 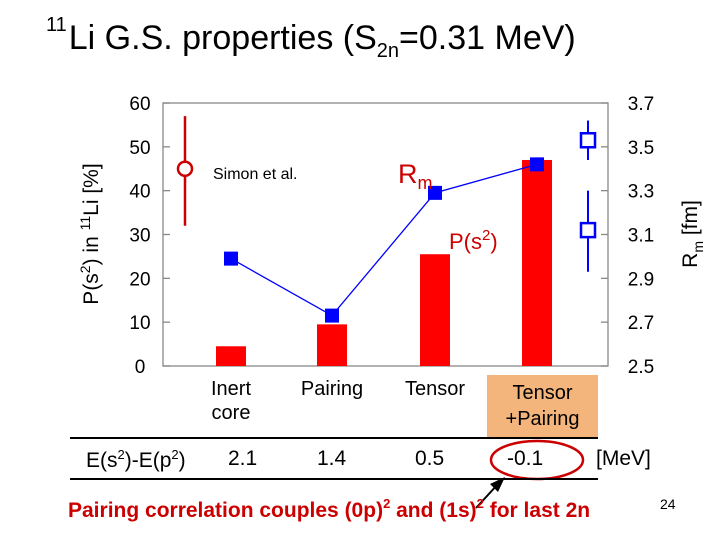 What do you see at coordinates (332, 458) in the screenshot?
I see `energy-value-pairing: 1.4` at bounding box center [332, 458].